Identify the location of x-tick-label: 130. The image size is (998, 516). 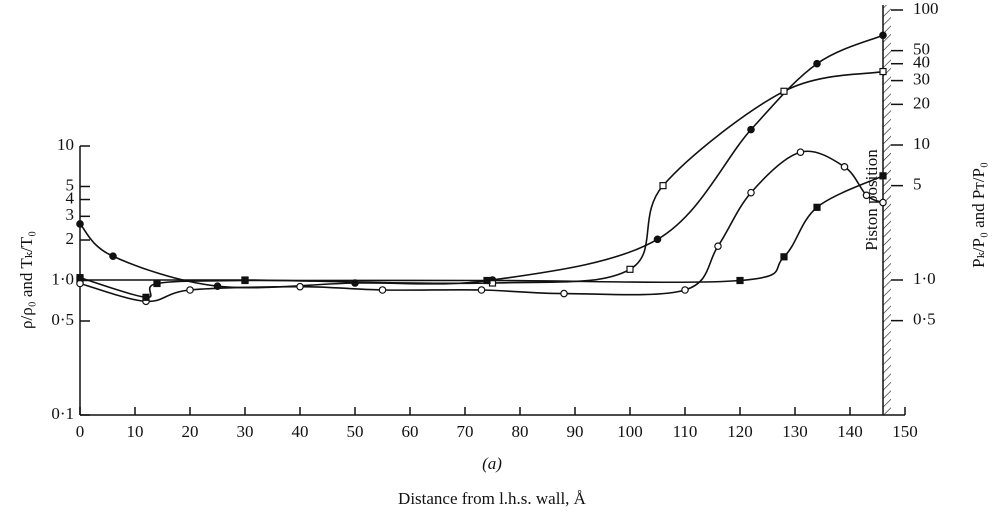
(795, 431).